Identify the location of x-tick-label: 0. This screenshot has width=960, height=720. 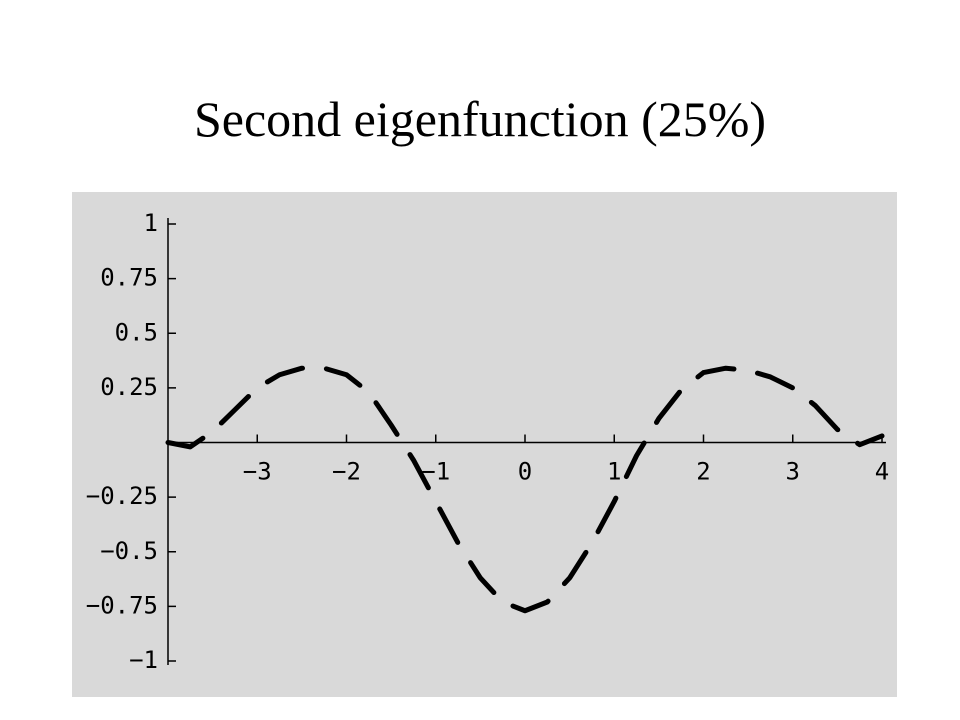
(525, 472).